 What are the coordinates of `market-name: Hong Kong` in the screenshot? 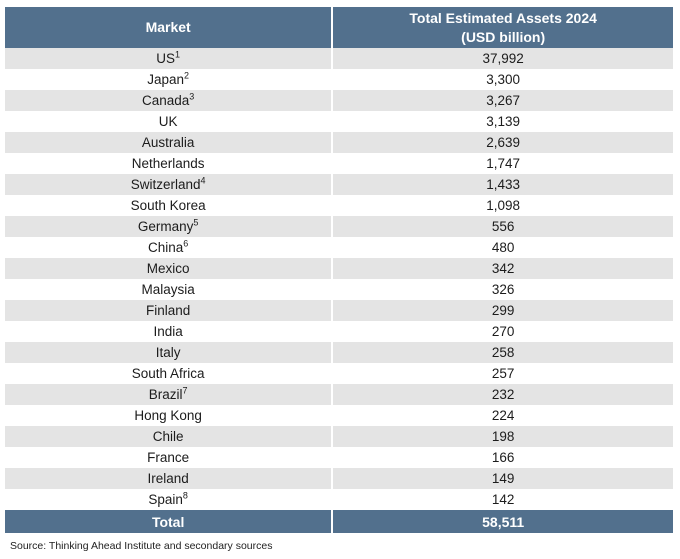 It's located at (168, 415).